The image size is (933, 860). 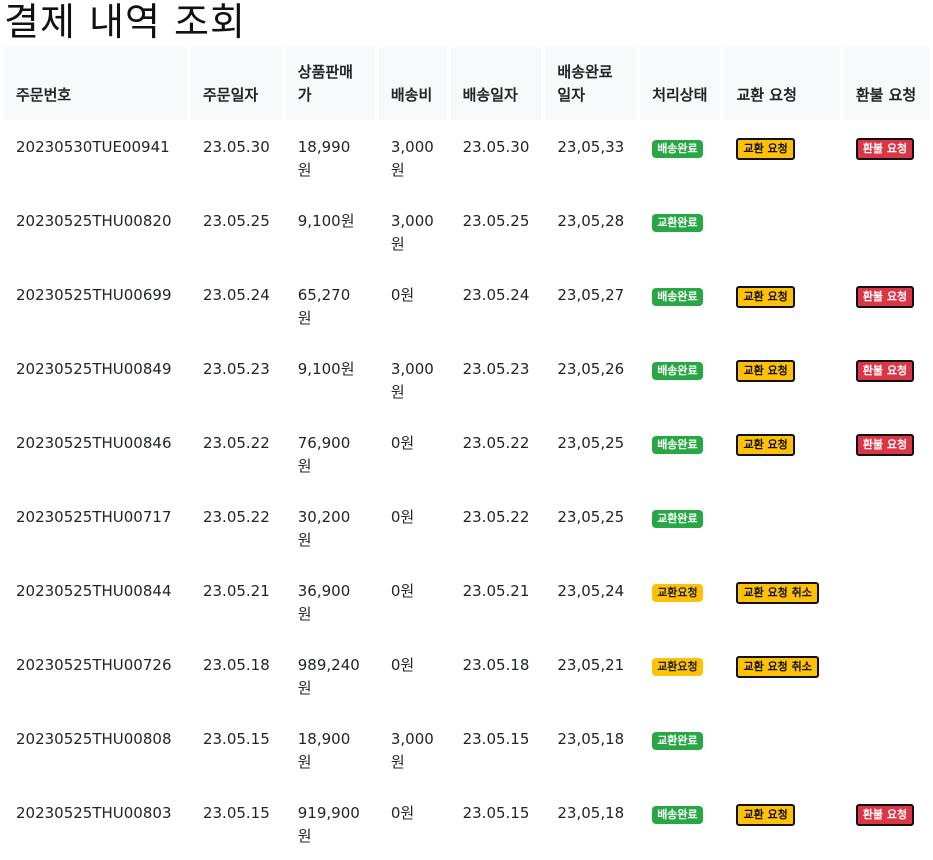 I want to click on price-cell: 30,200원, so click(x=324, y=528).